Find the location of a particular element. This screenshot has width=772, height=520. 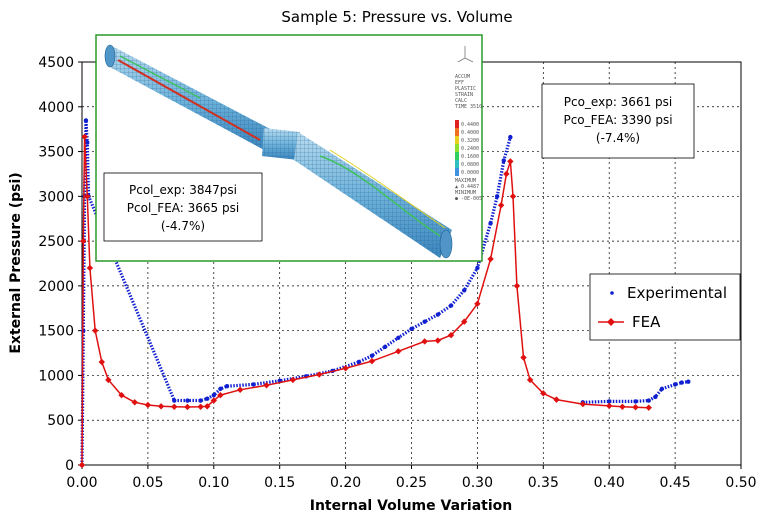

axis-triad-icon is located at coordinates (465, 54).